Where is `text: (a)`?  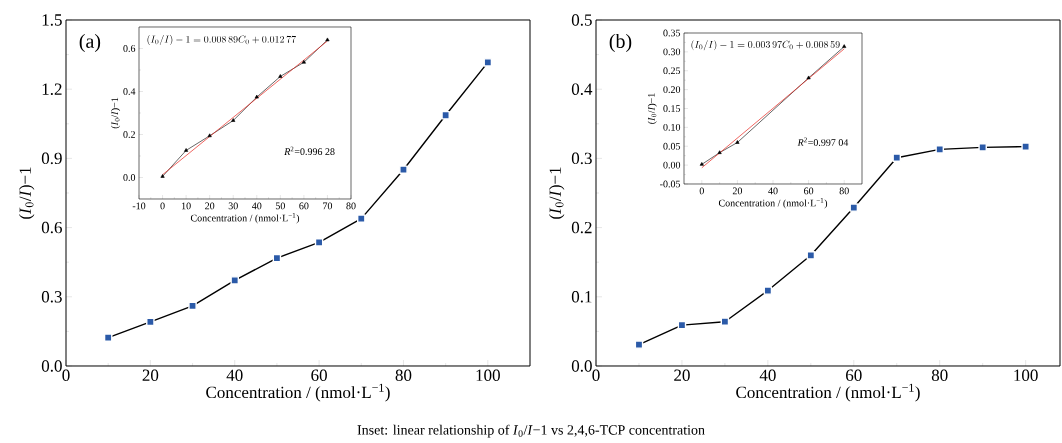
text: (a) is located at coordinates (90, 43).